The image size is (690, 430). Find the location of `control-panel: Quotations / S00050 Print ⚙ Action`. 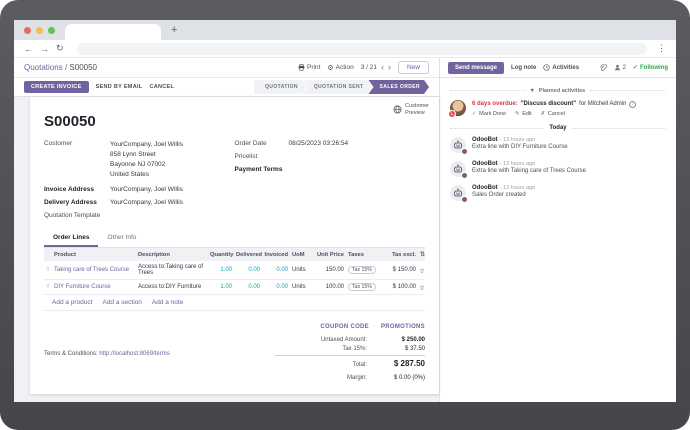

control-panel: Quotations / S00050 Print ⚙ Action is located at coordinates (226, 68).